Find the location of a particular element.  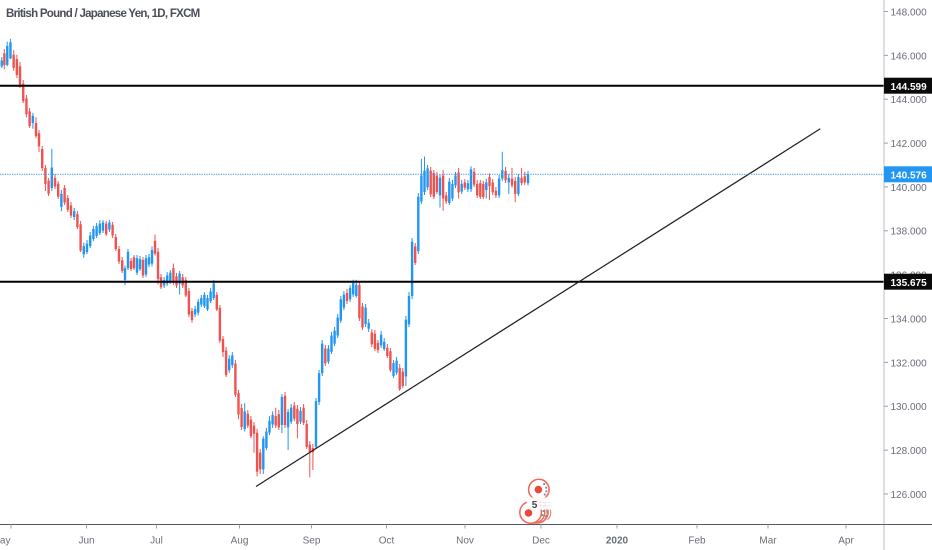

svg-text: Mar is located at coordinates (768, 541).